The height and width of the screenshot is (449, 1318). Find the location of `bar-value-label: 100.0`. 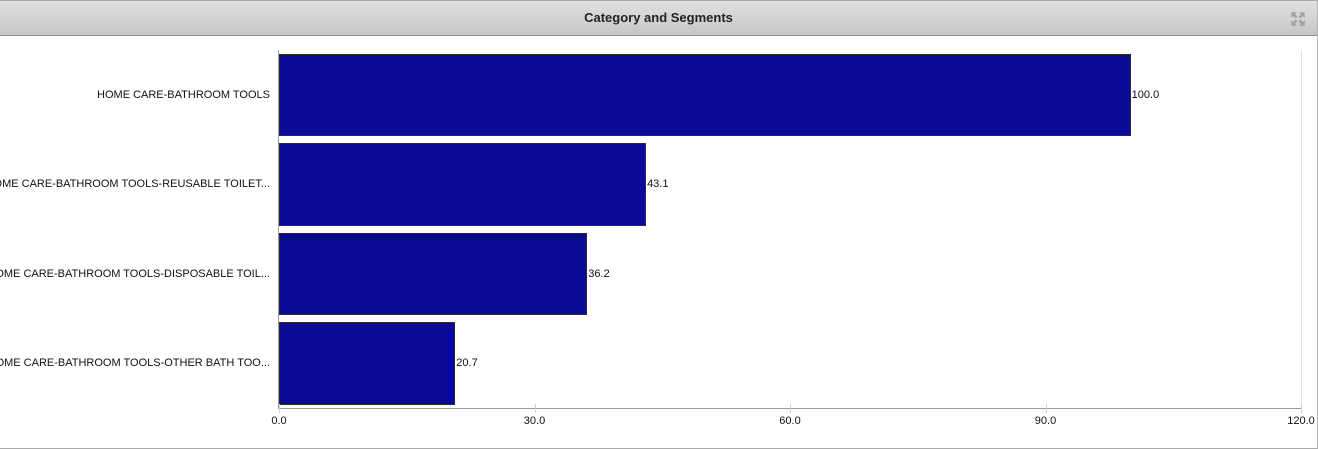

bar-value-label: 100.0 is located at coordinates (1145, 94).